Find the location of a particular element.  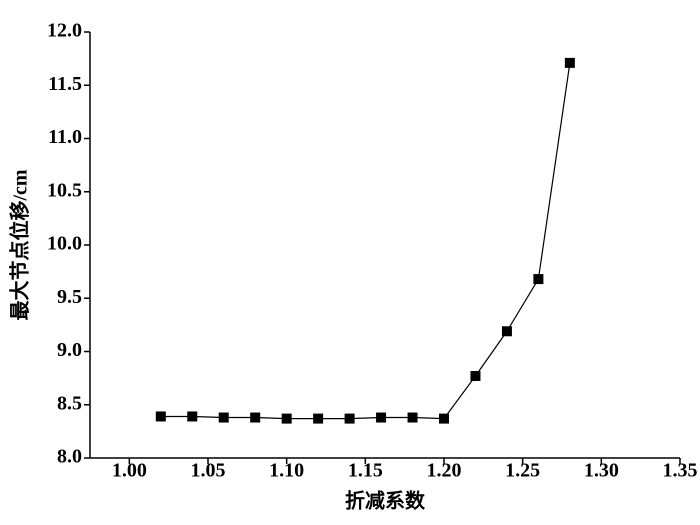

x-tick-label: 1.10 is located at coordinates (286, 471).